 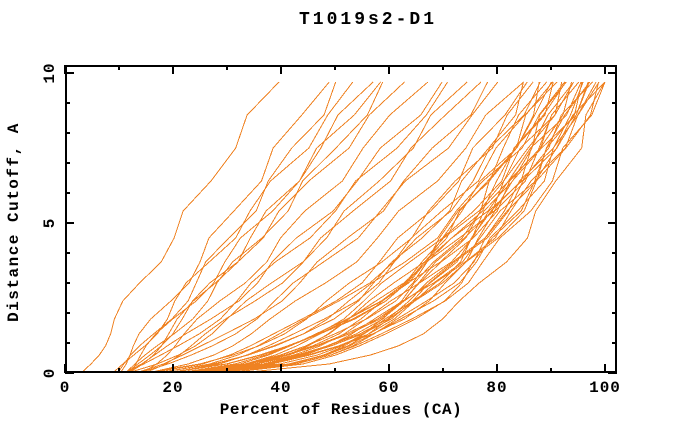 I want to click on x-tick-label: 80, so click(x=497, y=388).